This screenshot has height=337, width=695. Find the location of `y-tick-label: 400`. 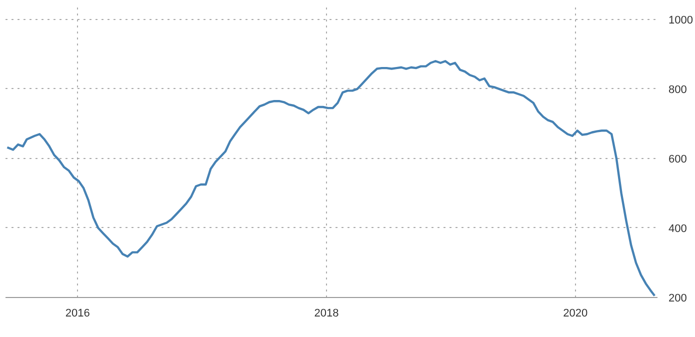

y-tick-label: 400 is located at coordinates (677, 228).